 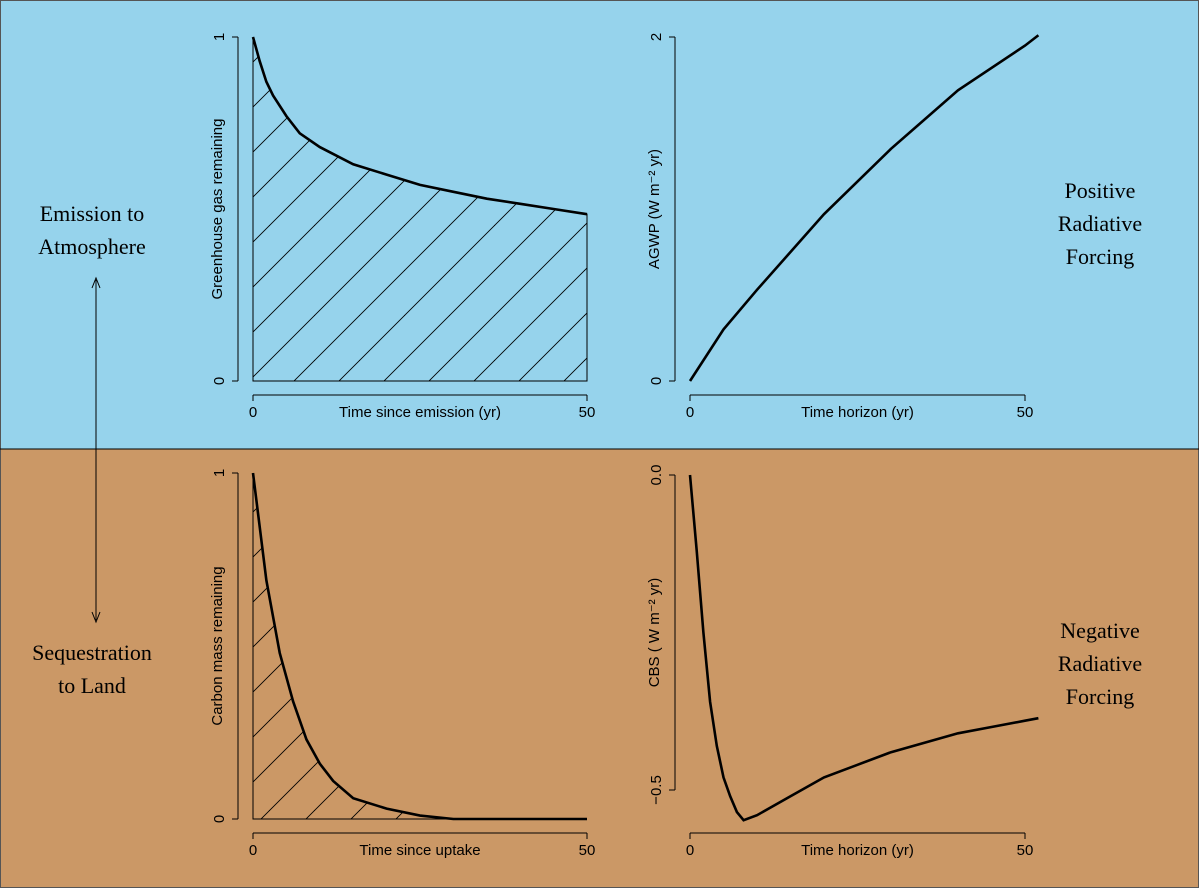 What do you see at coordinates (656, 790) in the screenshot?
I see `y-tick-label: −0.5` at bounding box center [656, 790].